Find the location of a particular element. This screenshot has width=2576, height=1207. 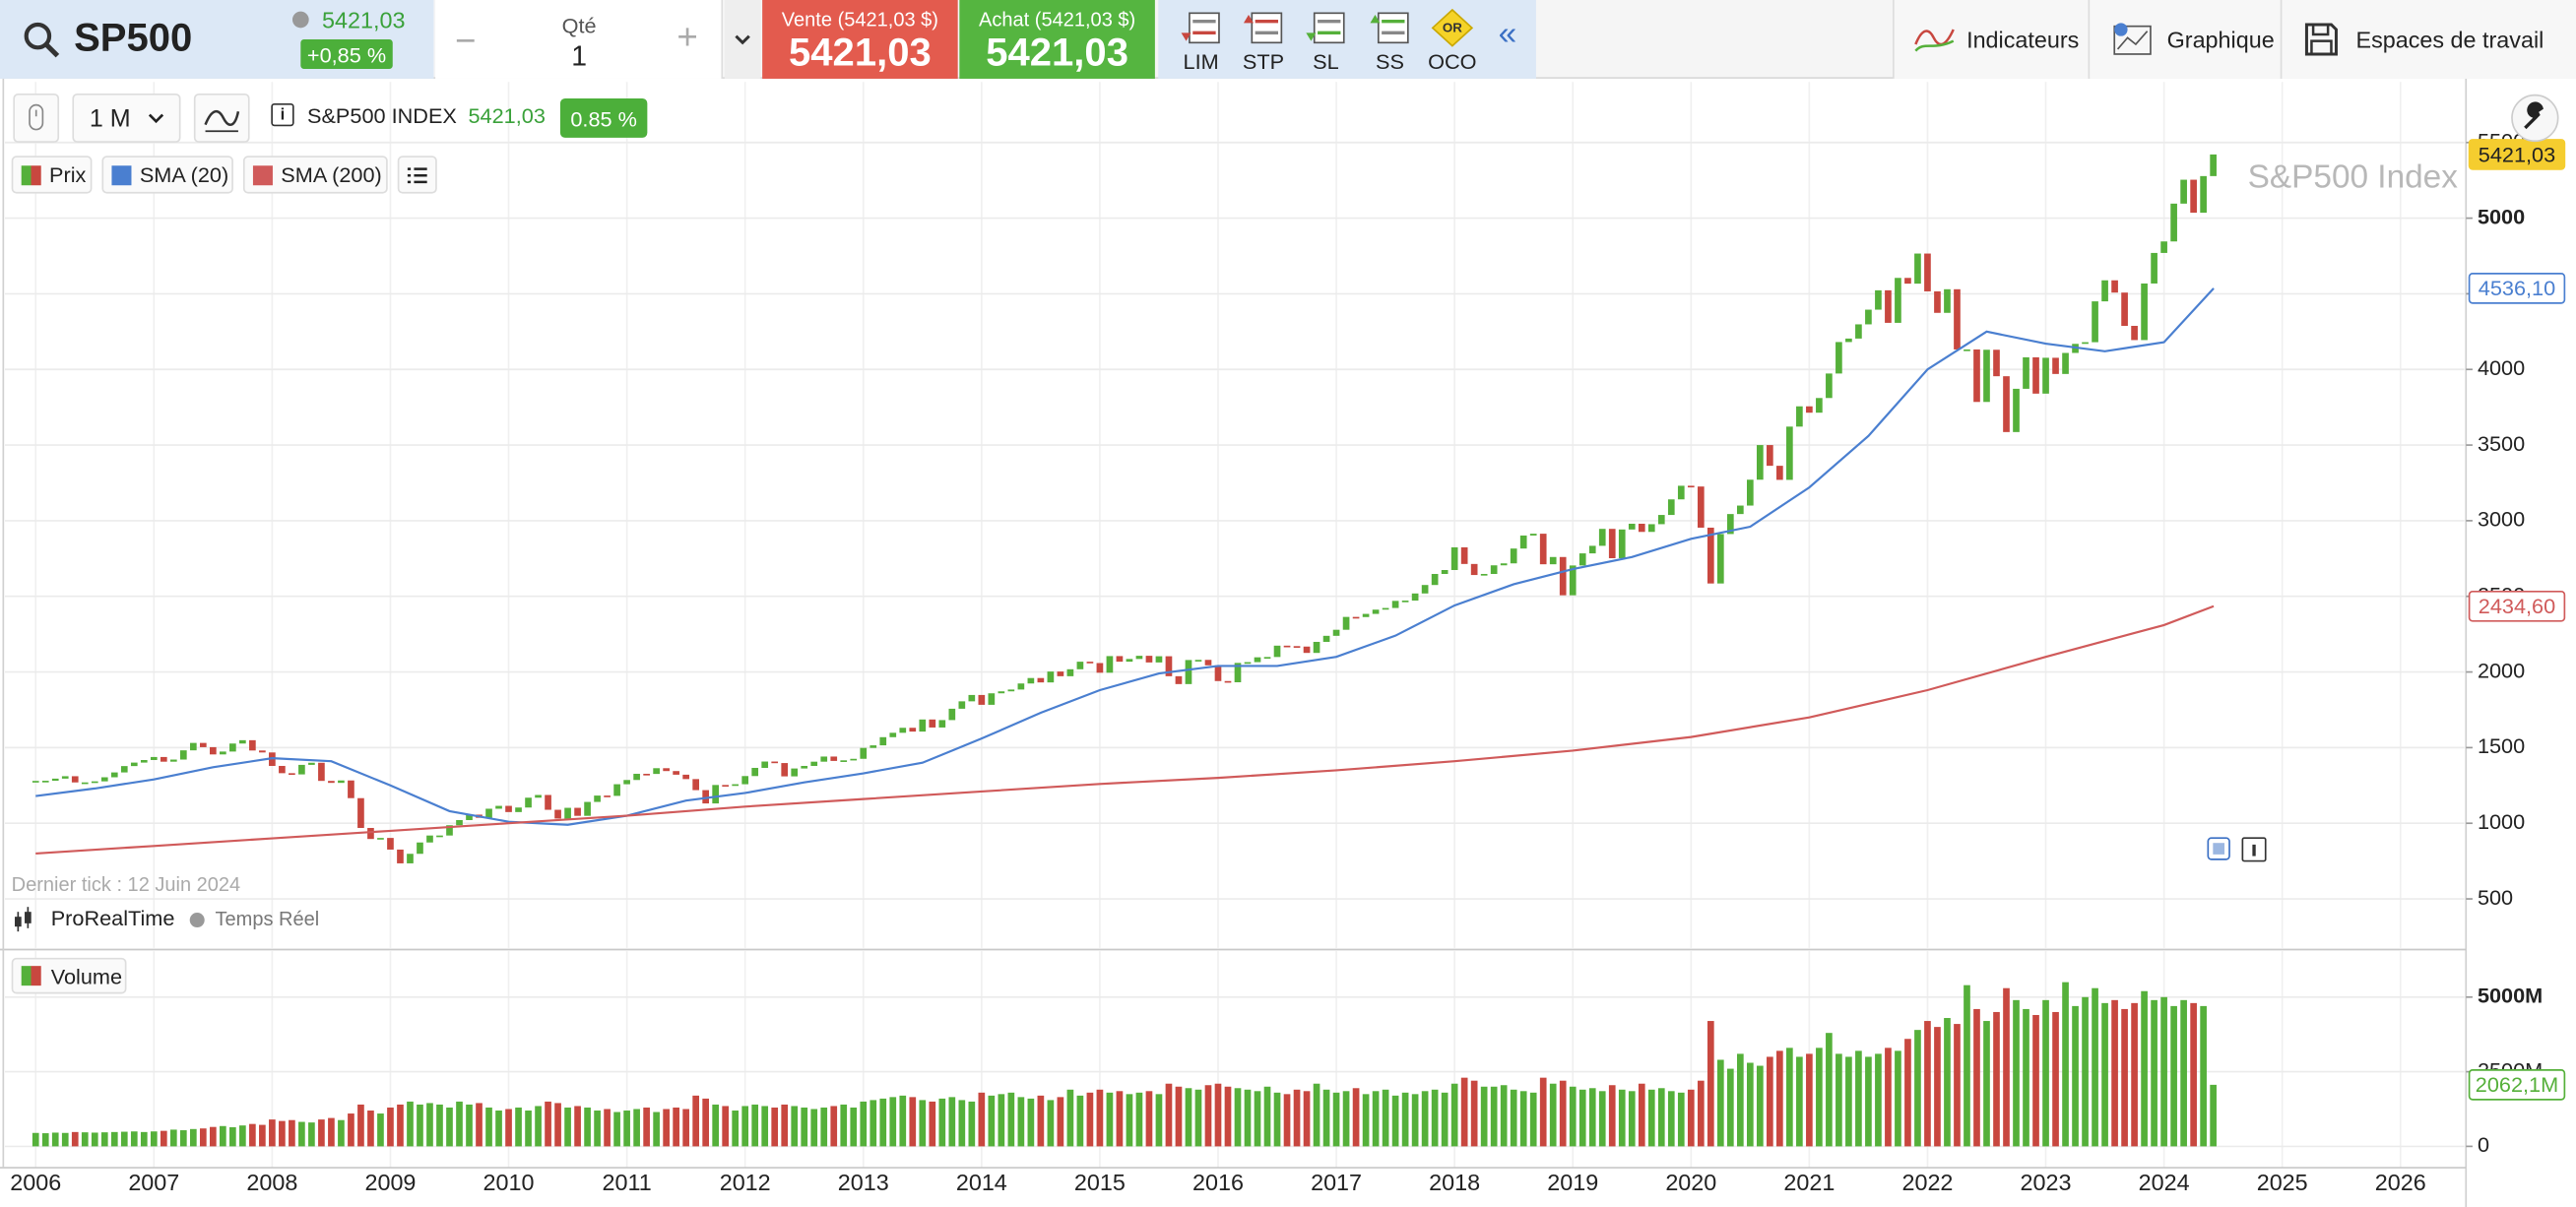

cursor-button is located at coordinates (36, 118).